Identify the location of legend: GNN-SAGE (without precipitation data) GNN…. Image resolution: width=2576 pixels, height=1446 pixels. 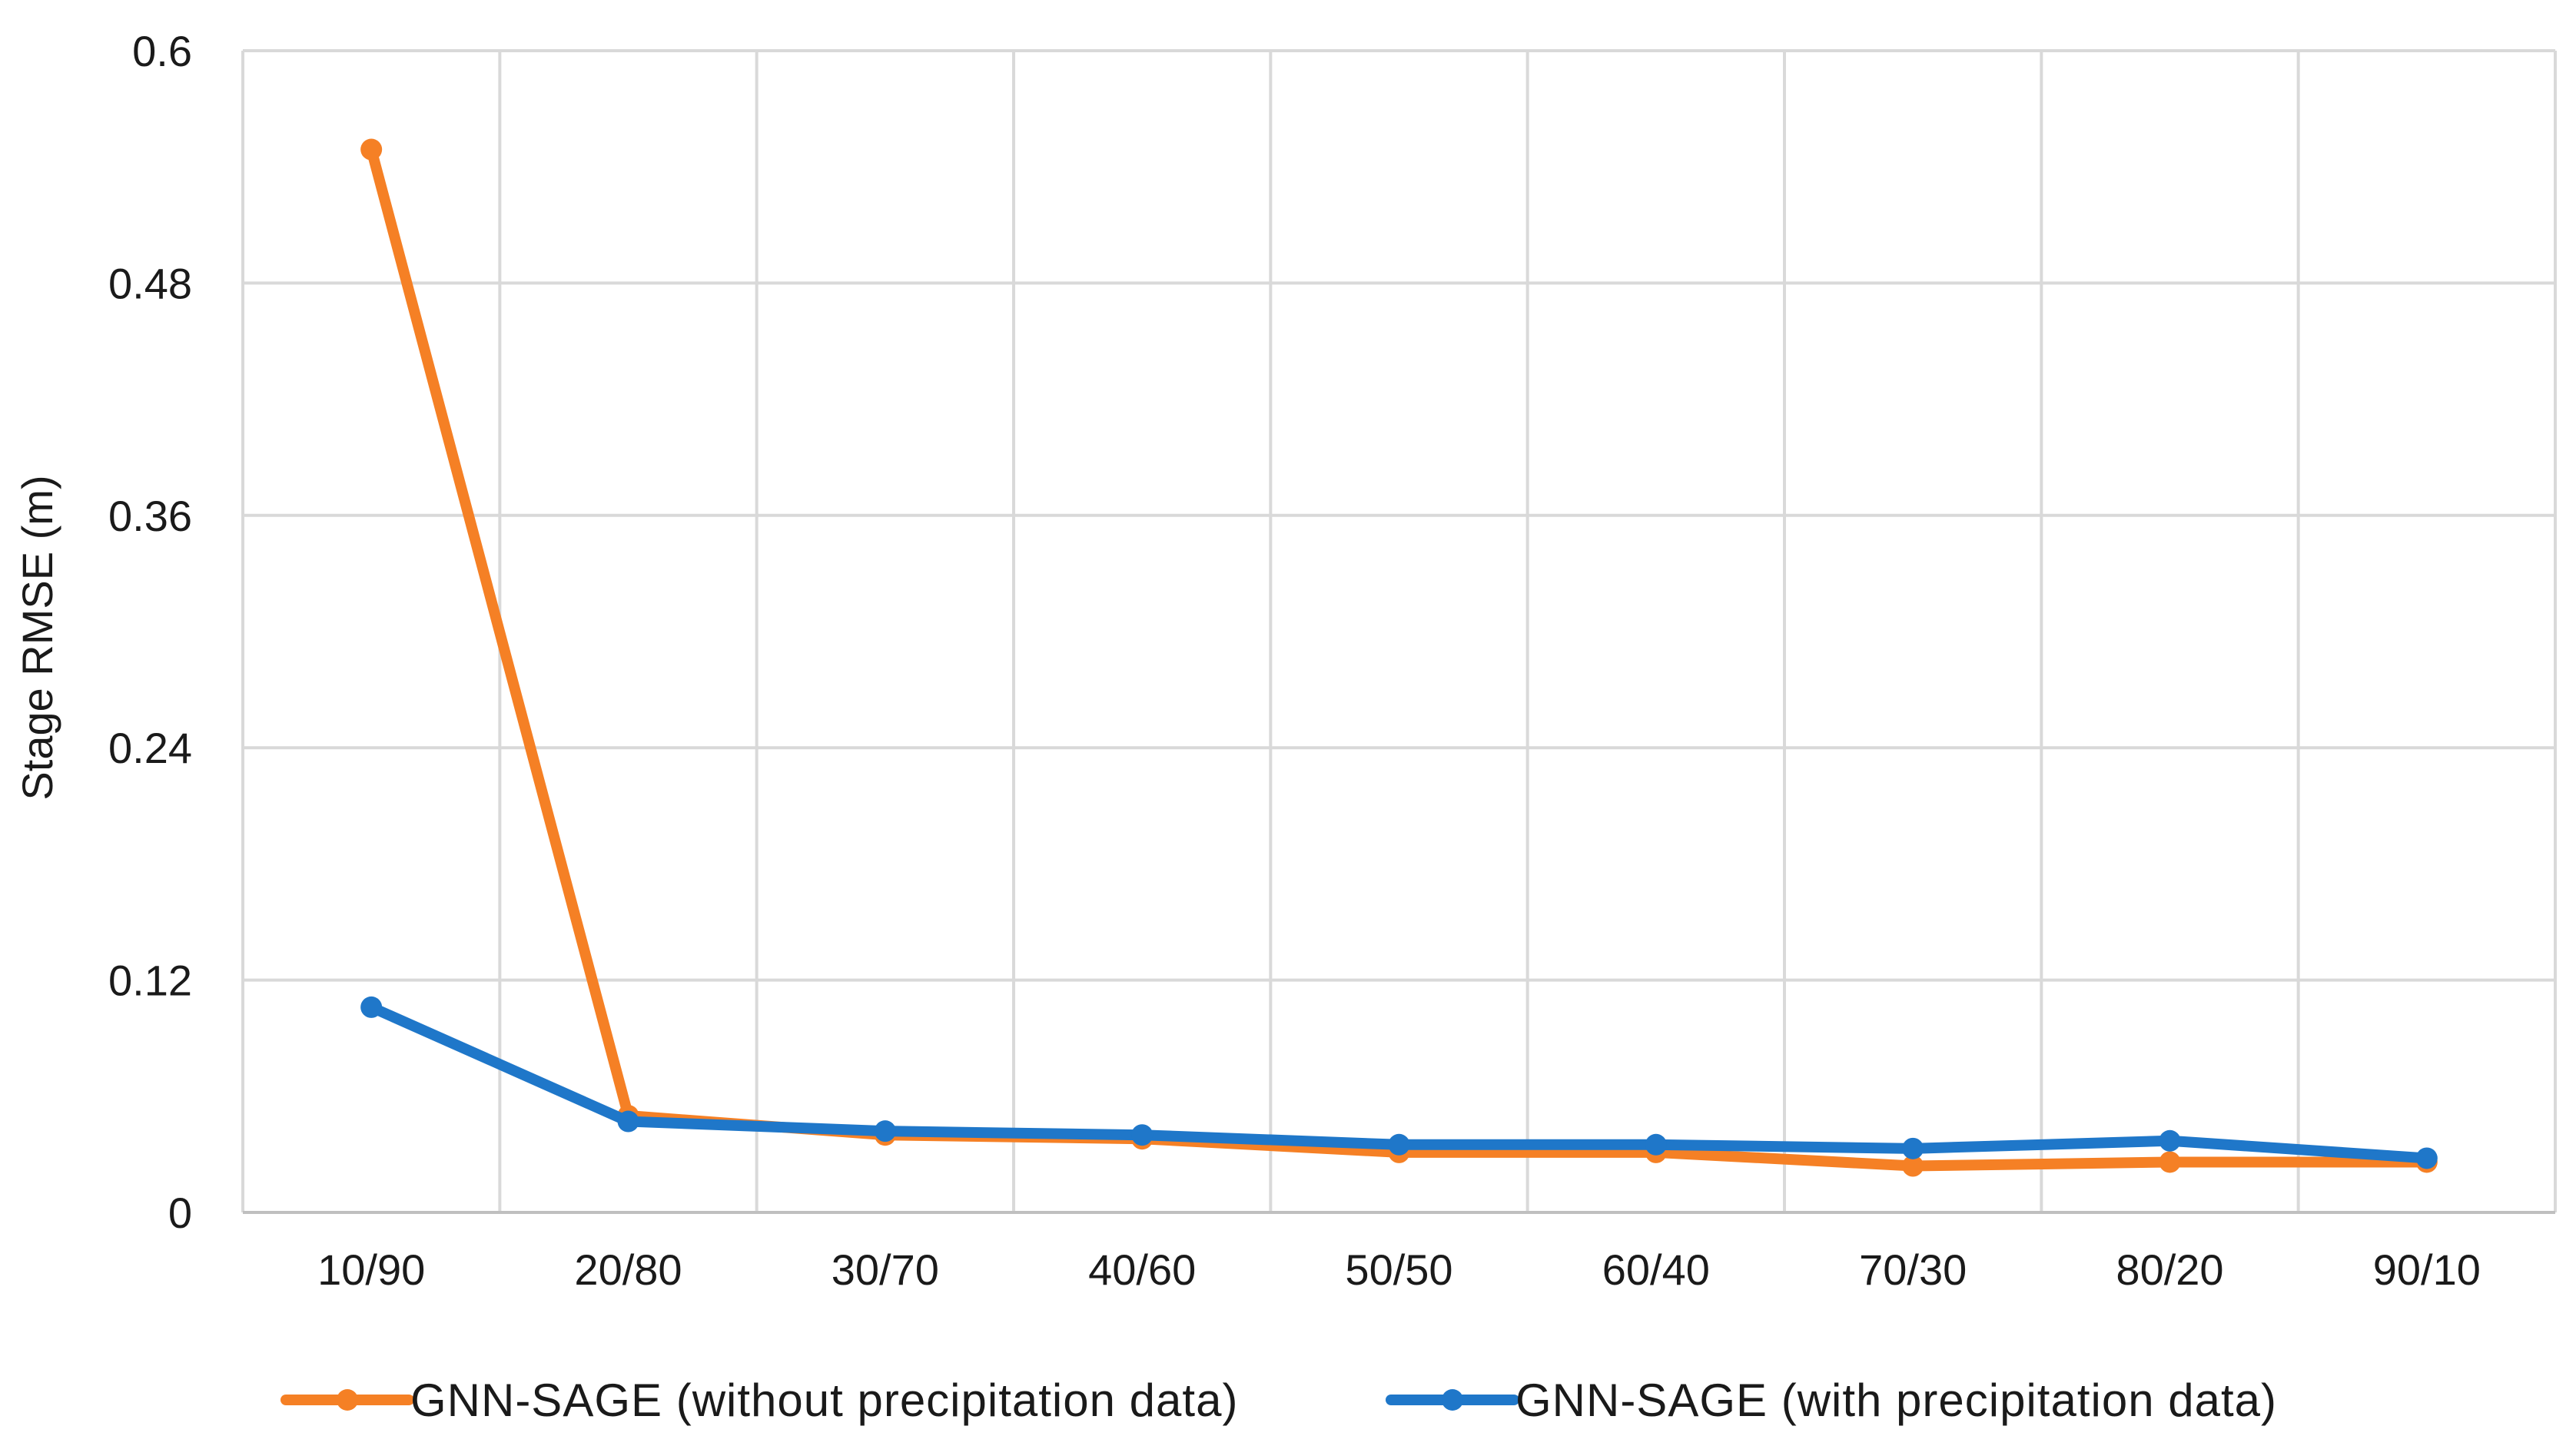
(1279, 1400).